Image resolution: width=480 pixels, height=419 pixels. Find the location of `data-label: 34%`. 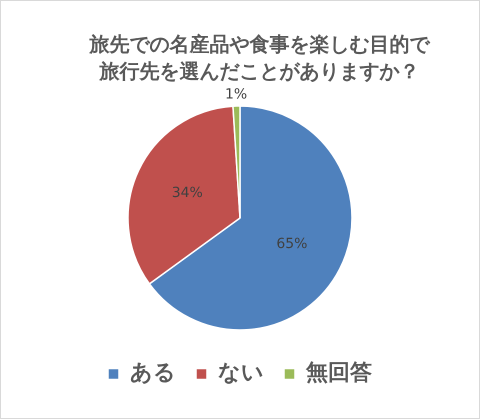

data-label: 34% is located at coordinates (187, 192).